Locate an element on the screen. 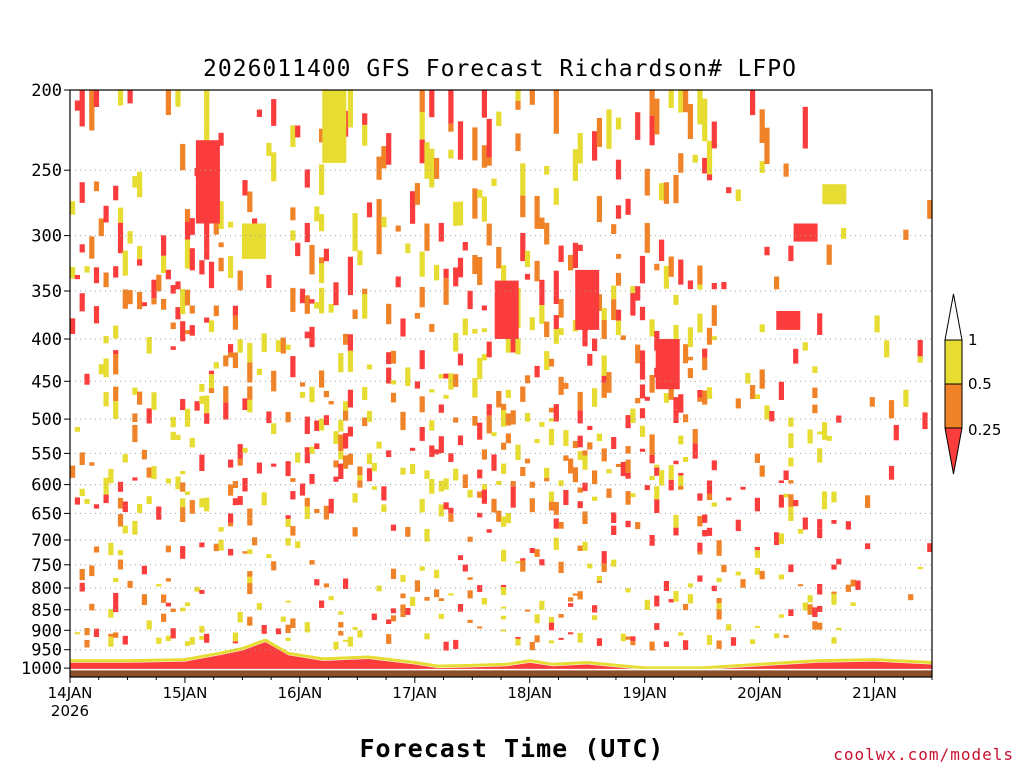 This screenshot has height=768, width=1024. credit-text: coolwx.com/models is located at coordinates (923, 754).